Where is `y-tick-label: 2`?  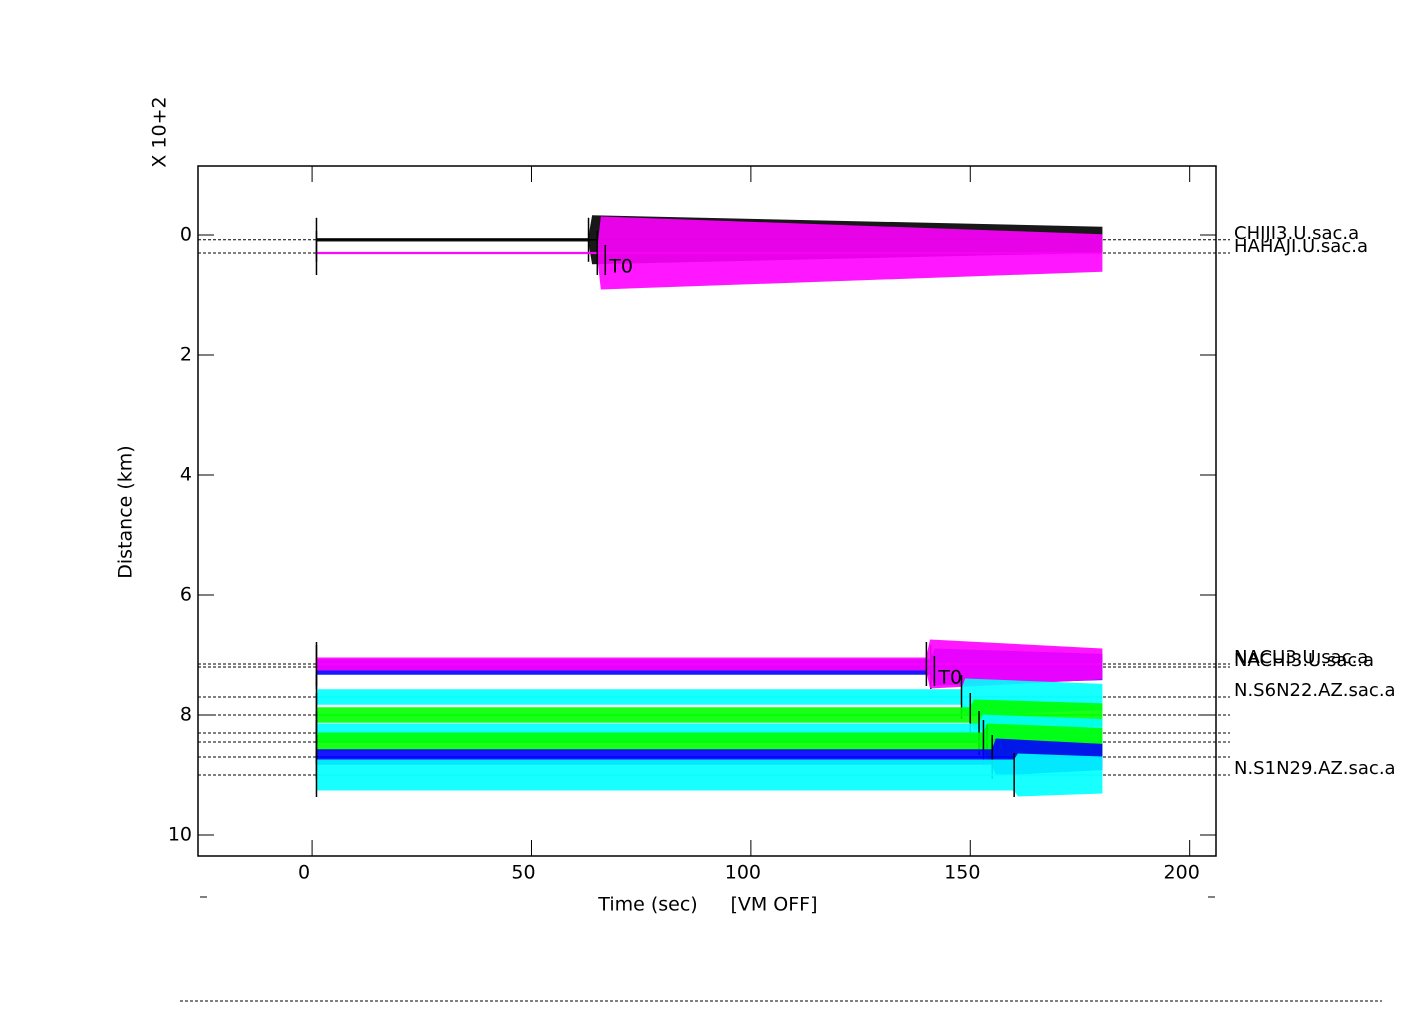 y-tick-label: 2 is located at coordinates (186, 355).